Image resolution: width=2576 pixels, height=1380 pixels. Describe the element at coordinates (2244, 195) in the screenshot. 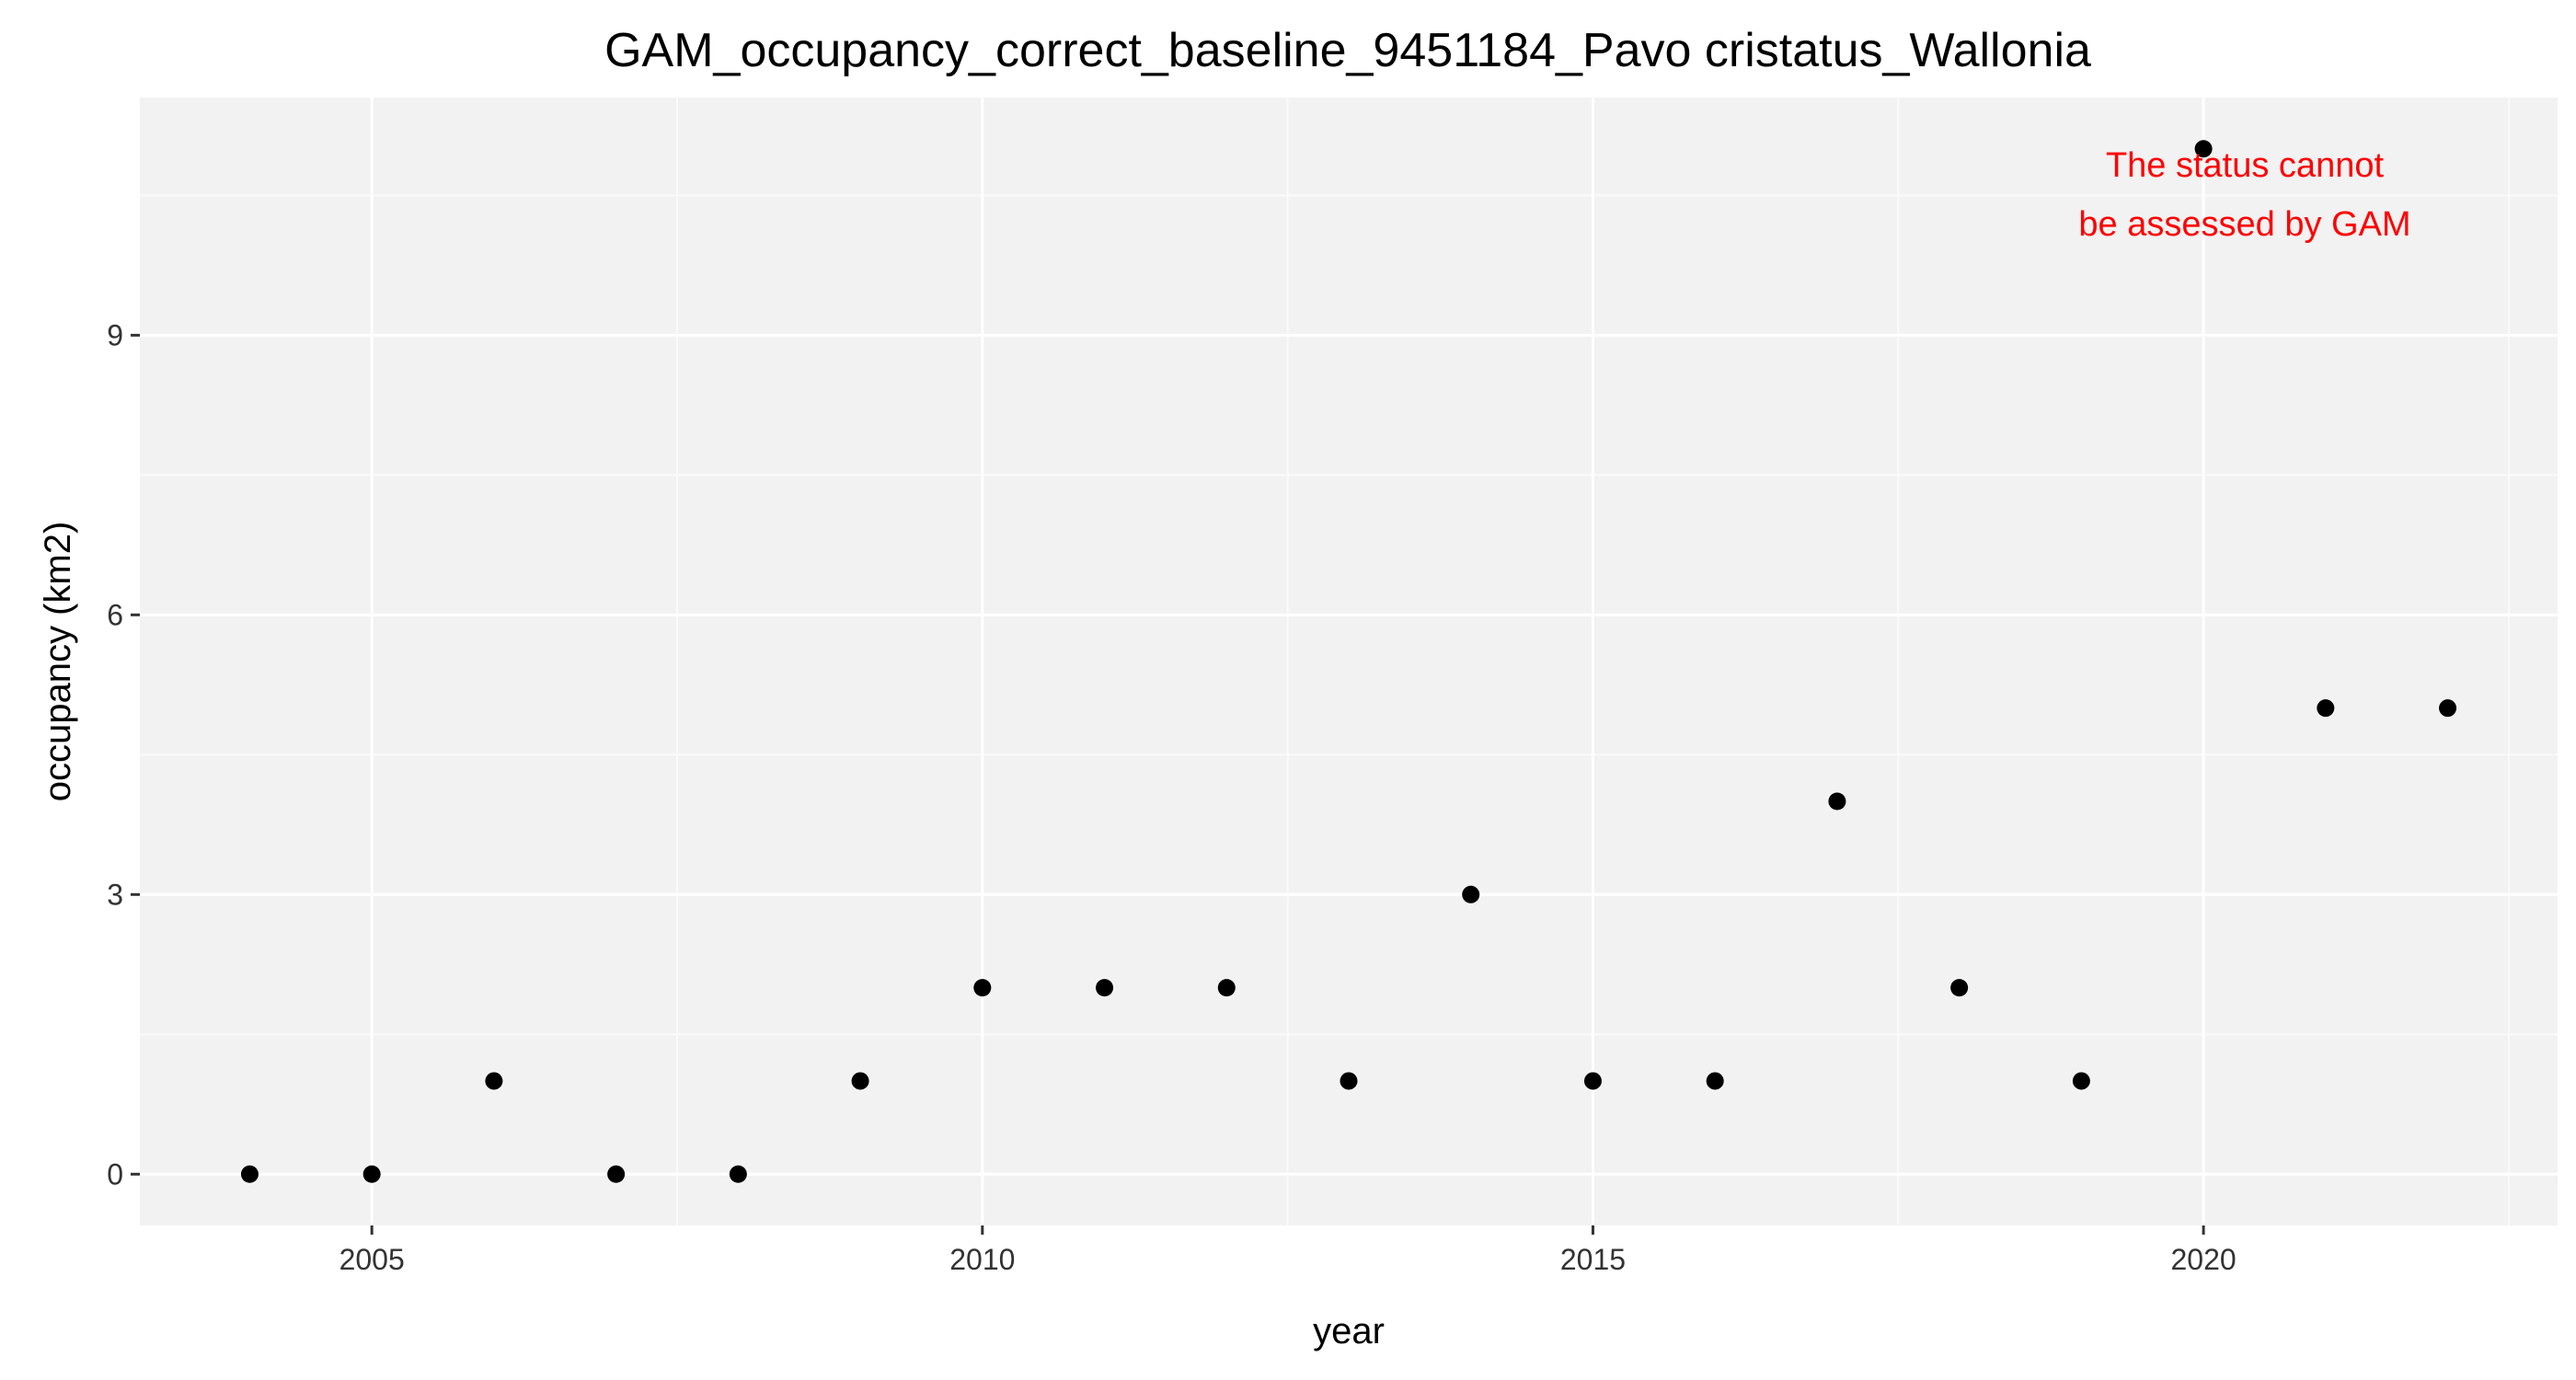

I see `status-annotation: The status cannot be assessed by GAM` at that location.